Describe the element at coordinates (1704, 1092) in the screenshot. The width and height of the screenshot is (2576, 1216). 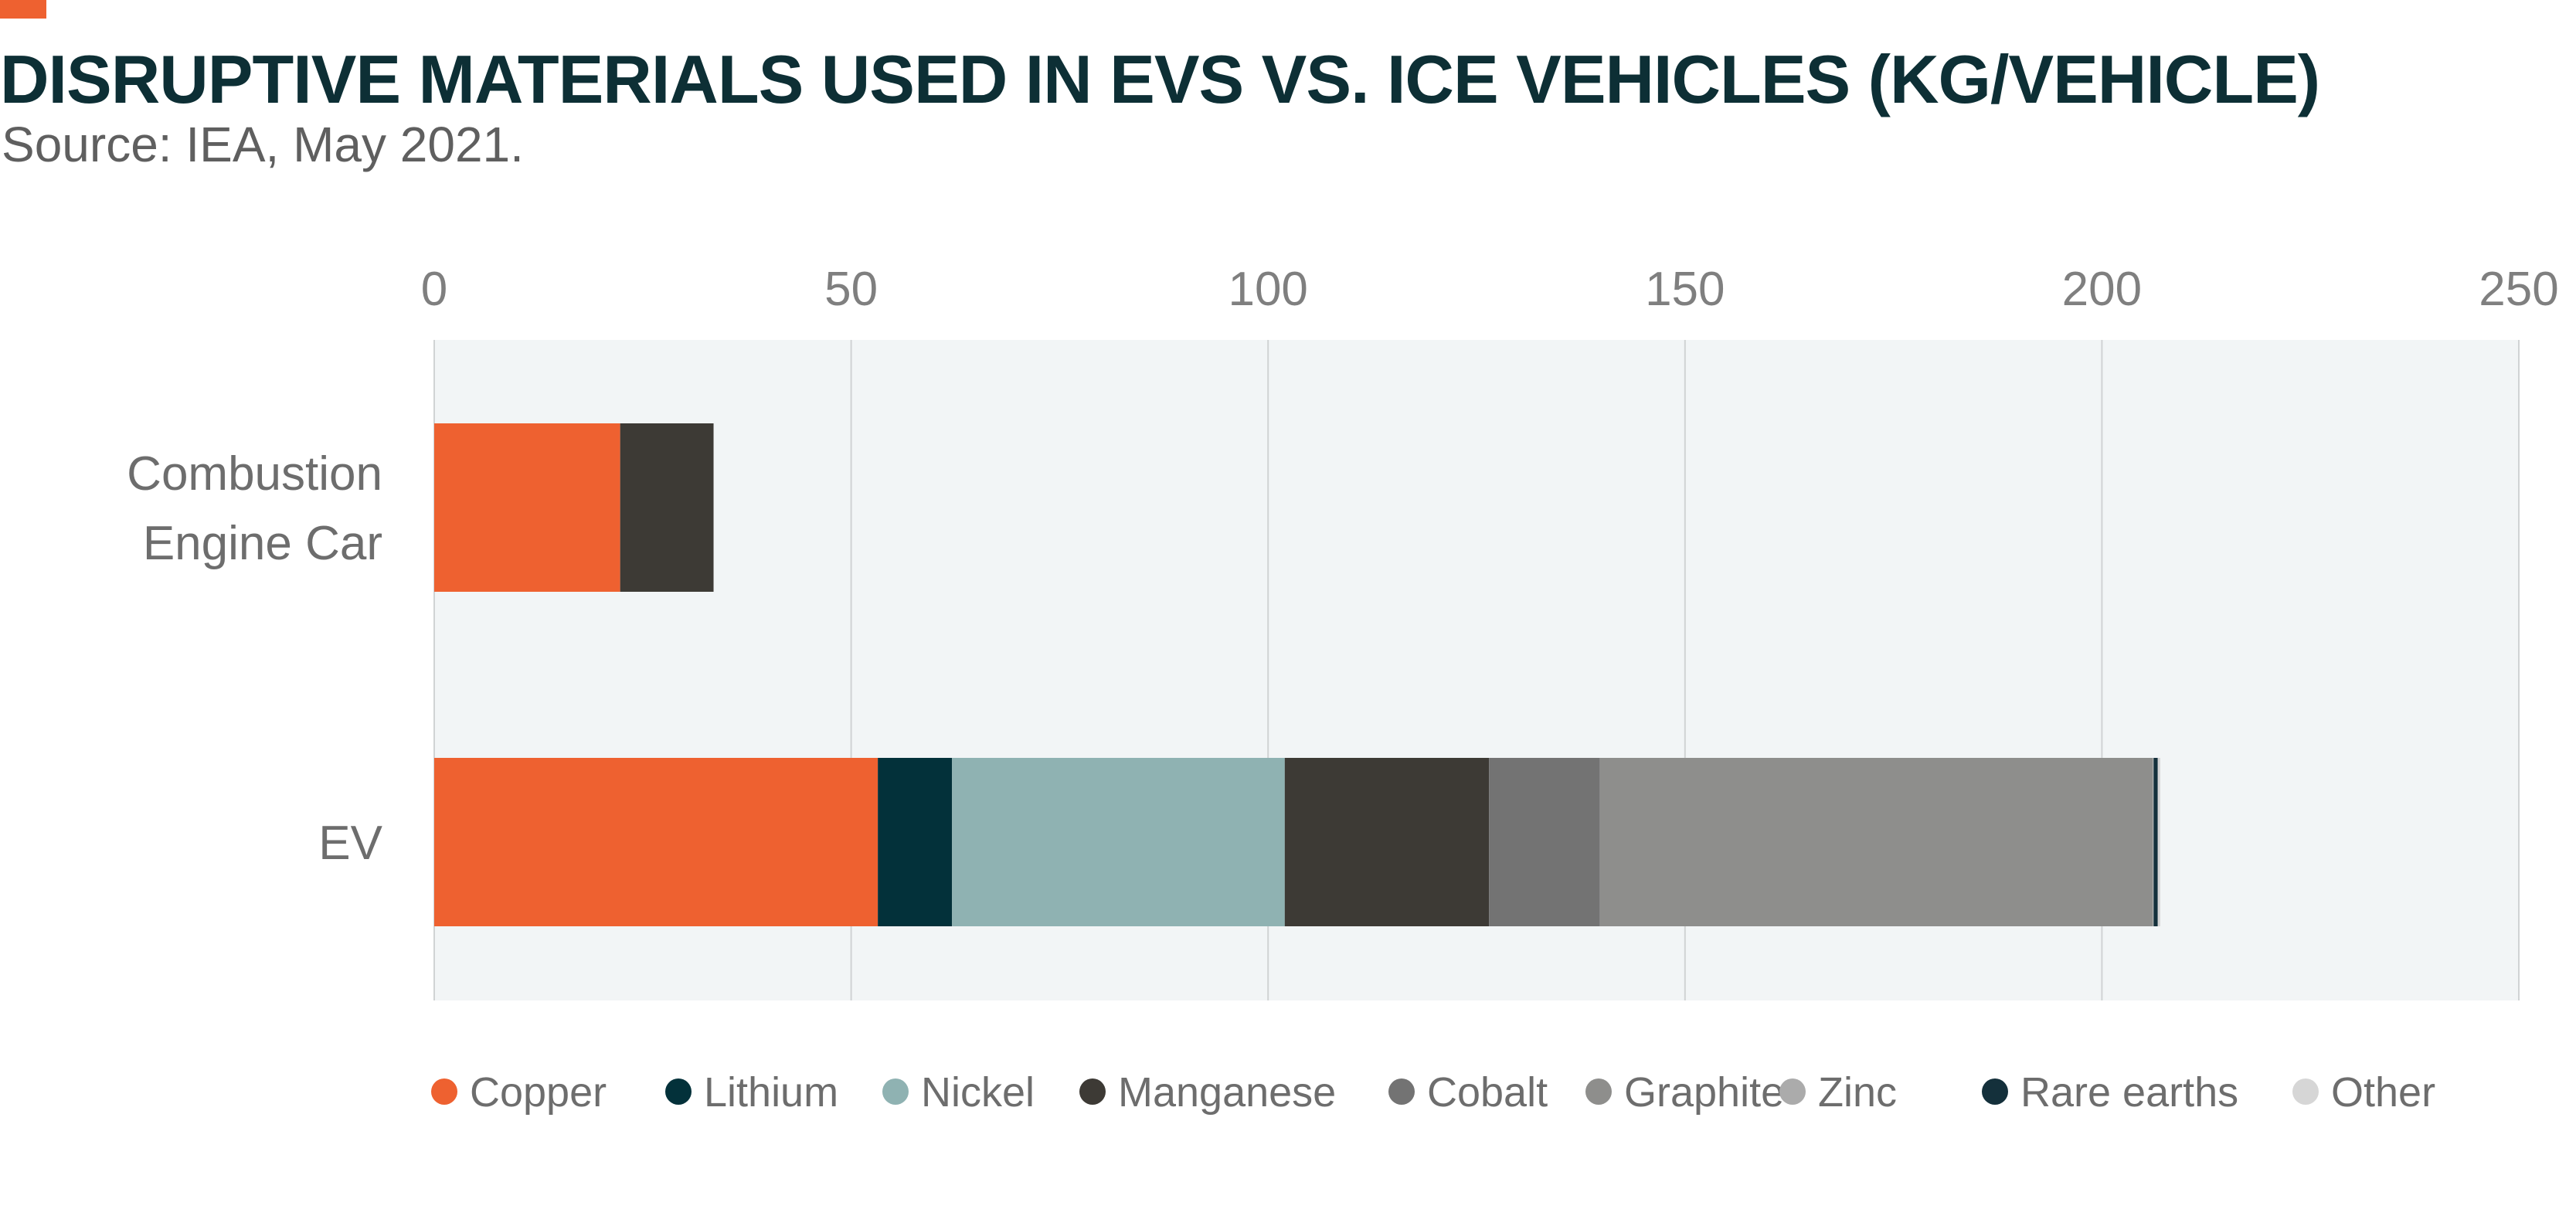
I see `legend-label: Graphite` at that location.